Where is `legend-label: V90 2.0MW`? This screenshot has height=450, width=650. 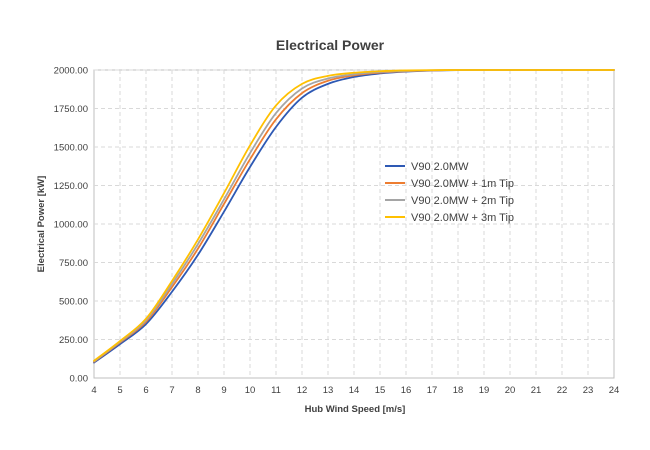 legend-label: V90 2.0MW is located at coordinates (440, 167).